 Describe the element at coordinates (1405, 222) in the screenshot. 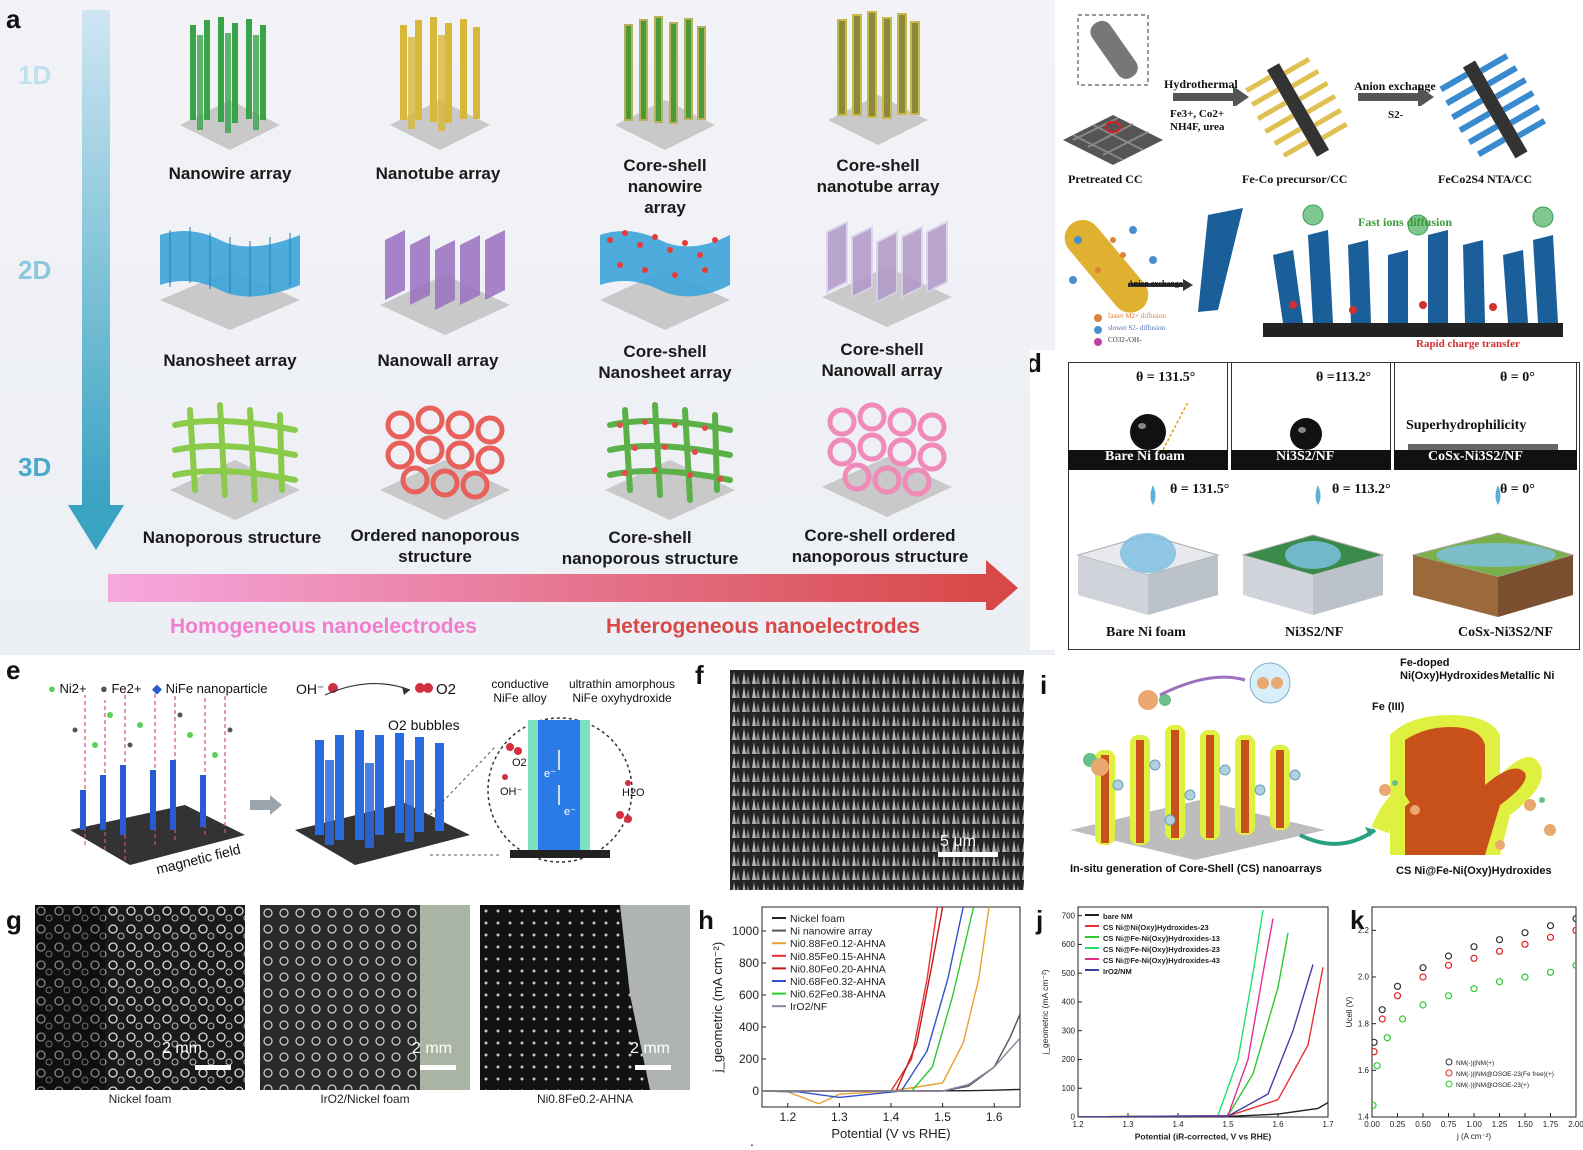

I see `fast-ions-label: Fast ions diffusion` at that location.